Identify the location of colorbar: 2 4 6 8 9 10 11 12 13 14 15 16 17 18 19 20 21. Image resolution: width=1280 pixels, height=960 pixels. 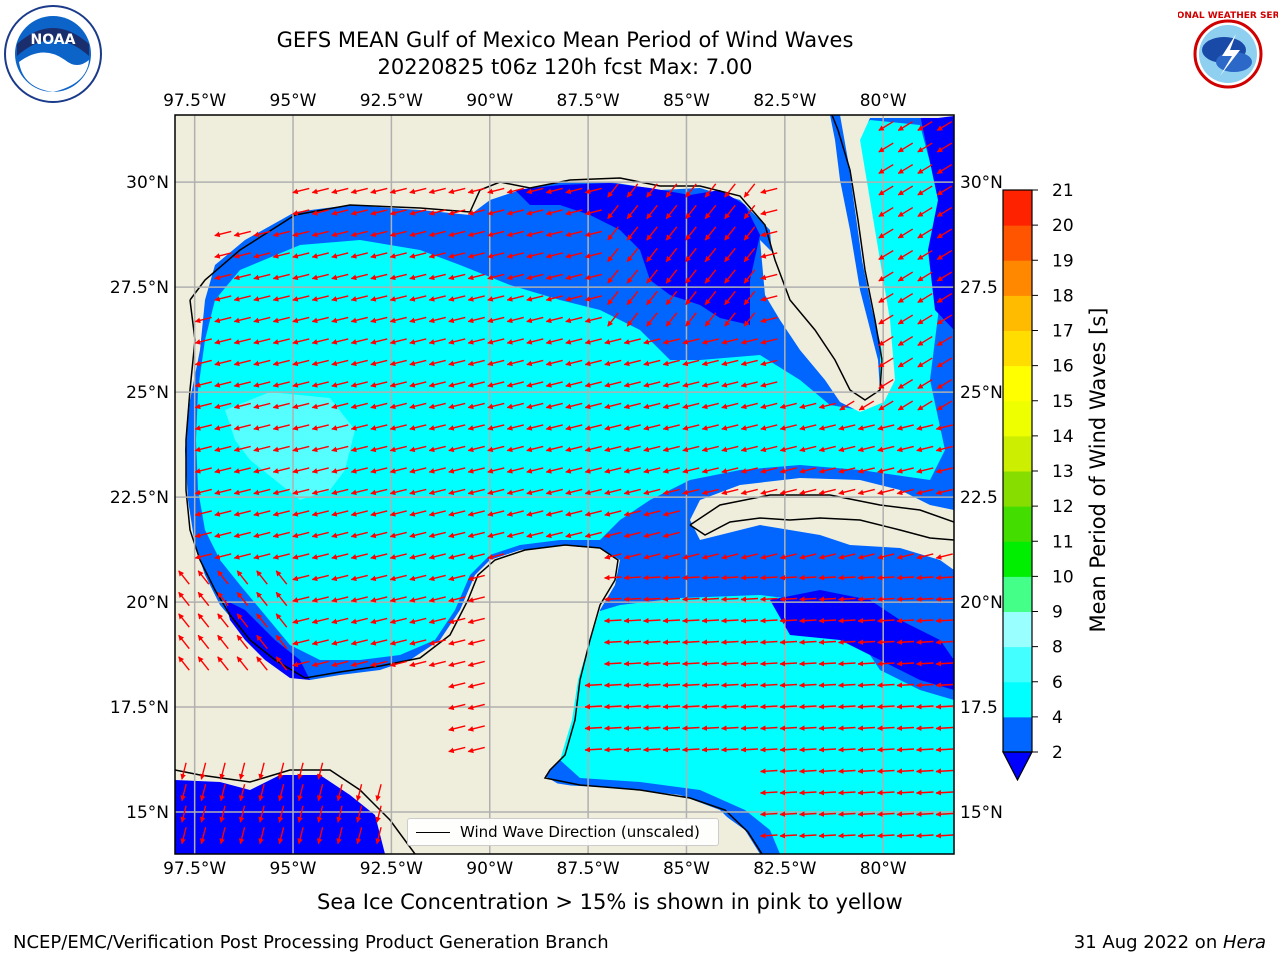
(1038, 481).